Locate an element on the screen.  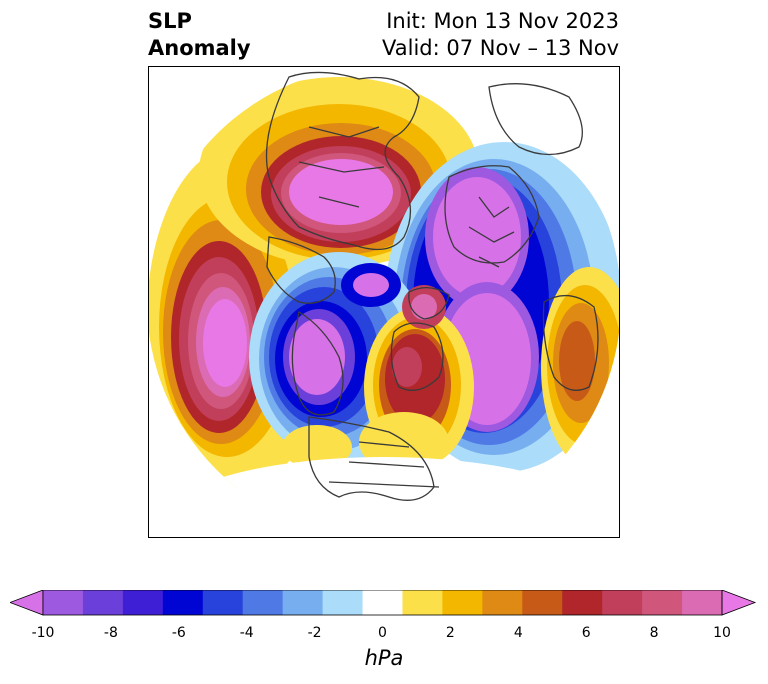
colorbar-outline is located at coordinates (382, 603).